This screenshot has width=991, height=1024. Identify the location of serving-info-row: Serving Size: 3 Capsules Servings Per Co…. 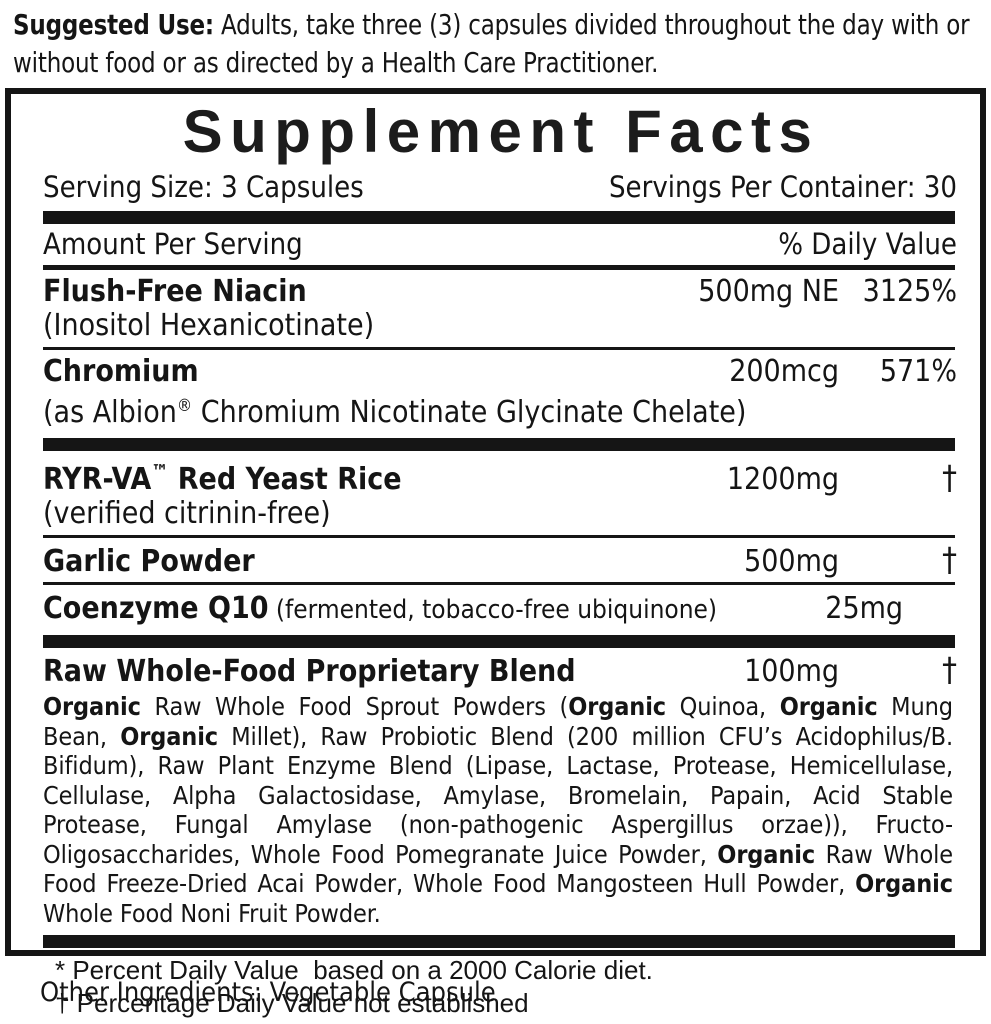
(501, 184).